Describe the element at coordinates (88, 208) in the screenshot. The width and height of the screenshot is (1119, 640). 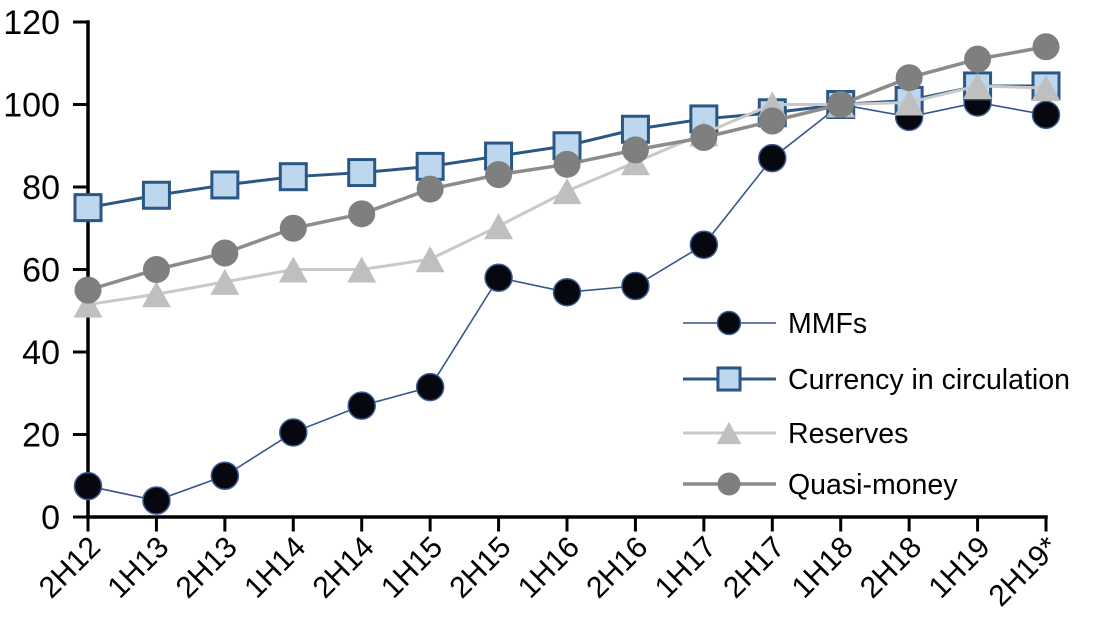
I see `marker-currency-in-circulation-2H12` at that location.